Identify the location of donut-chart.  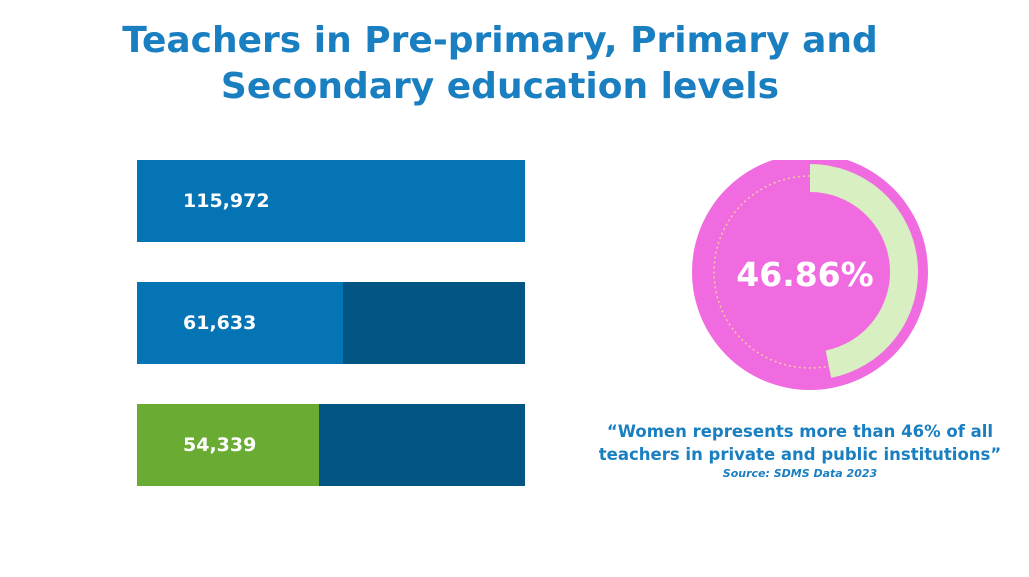
(810, 275).